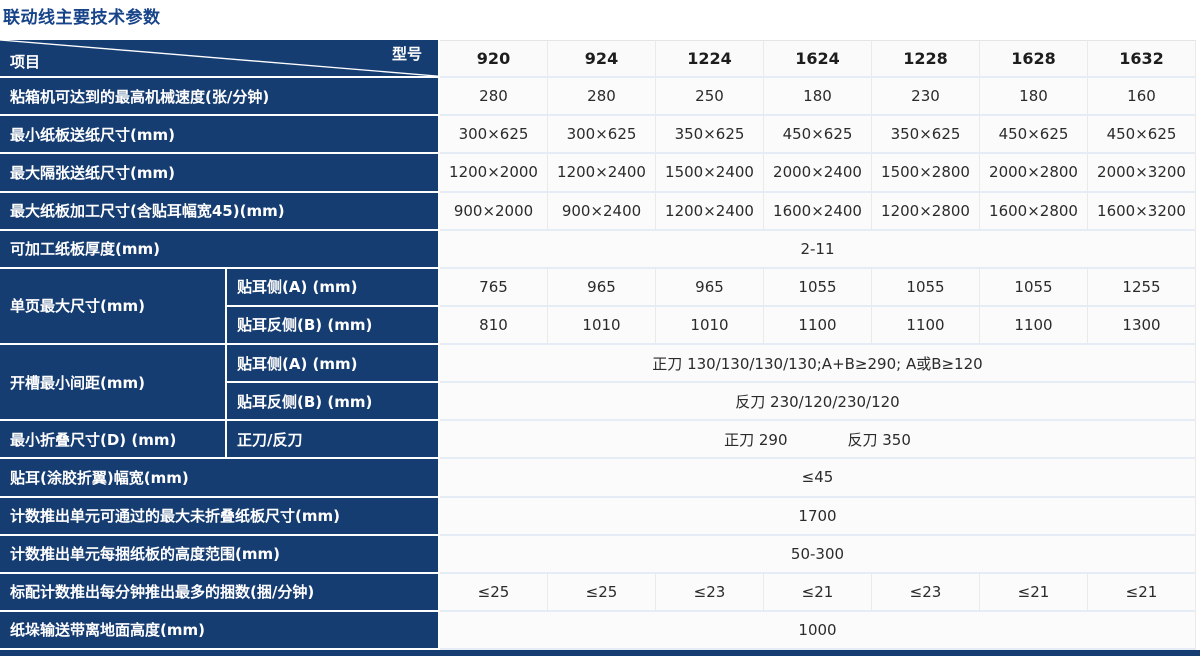 The image size is (1200, 656). Describe the element at coordinates (220, 630) in the screenshot. I see `spec-row-label: 纸垛输送带离地面高度(mm)` at that location.